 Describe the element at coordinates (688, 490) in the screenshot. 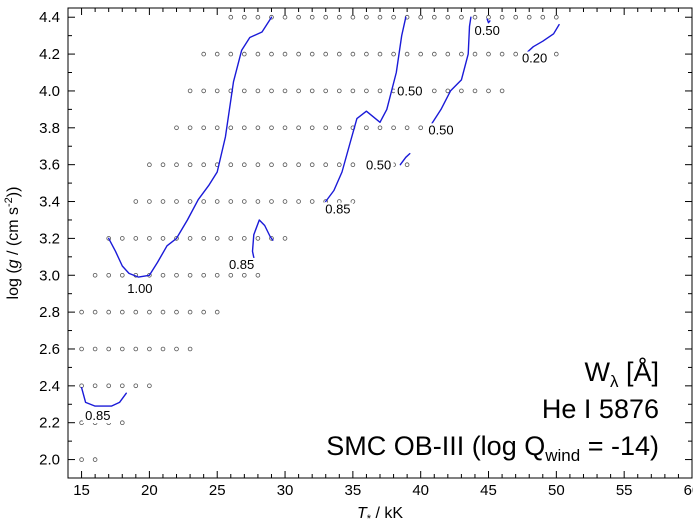

I see `x-tick-label: 60` at that location.